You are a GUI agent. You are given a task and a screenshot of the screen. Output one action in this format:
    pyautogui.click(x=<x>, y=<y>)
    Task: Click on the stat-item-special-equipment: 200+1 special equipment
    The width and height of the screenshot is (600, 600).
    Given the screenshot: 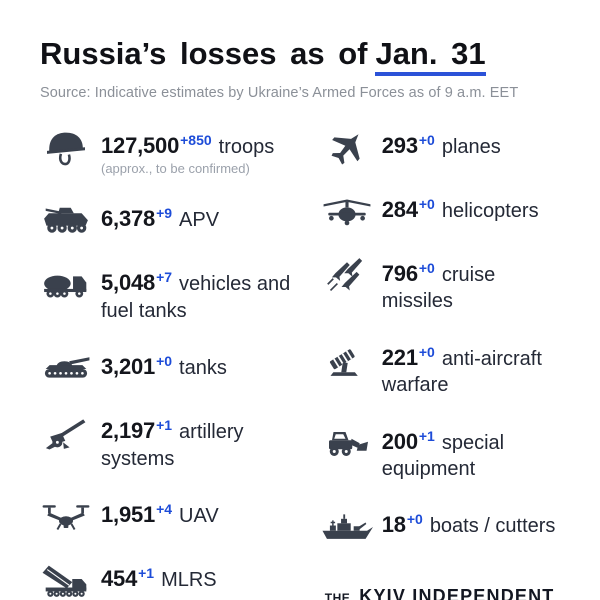 What is the action you would take?
    pyautogui.click(x=445, y=454)
    